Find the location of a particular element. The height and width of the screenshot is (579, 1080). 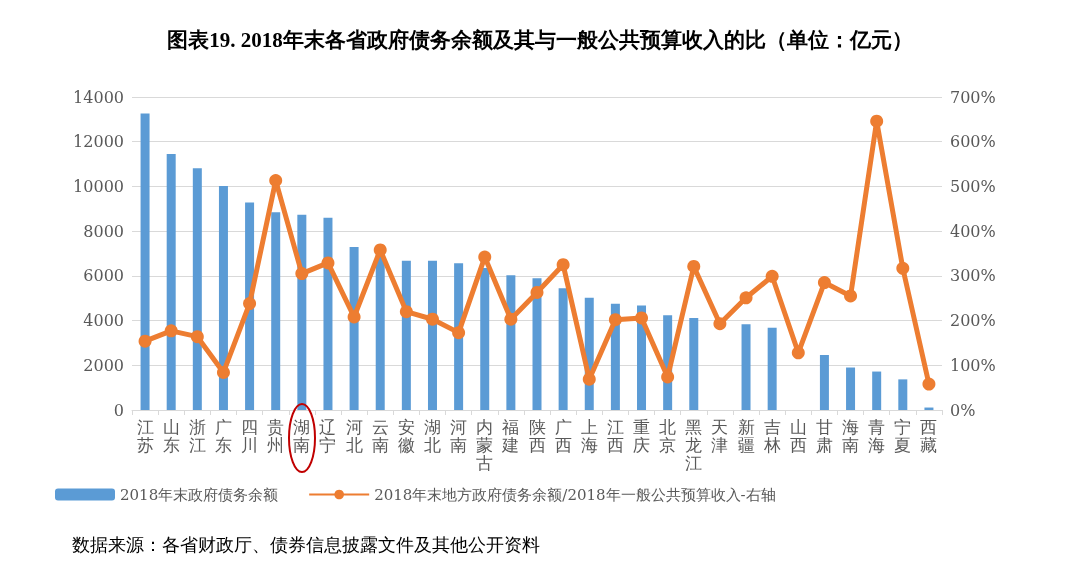

x-tick-label: 西藏 is located at coordinates (929, 436).